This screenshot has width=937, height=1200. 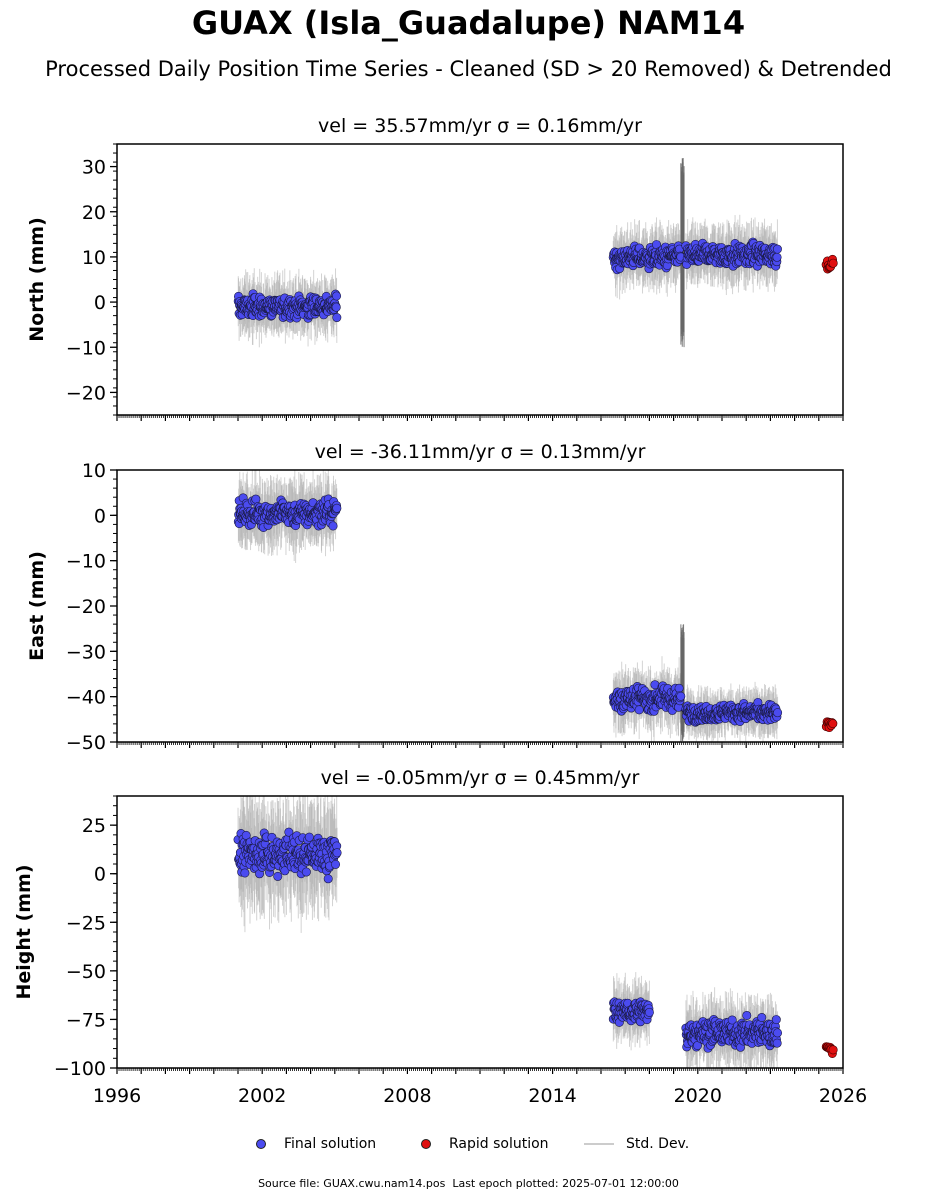 What do you see at coordinates (94, 168) in the screenshot?
I see `y-tick-label: 30` at bounding box center [94, 168].